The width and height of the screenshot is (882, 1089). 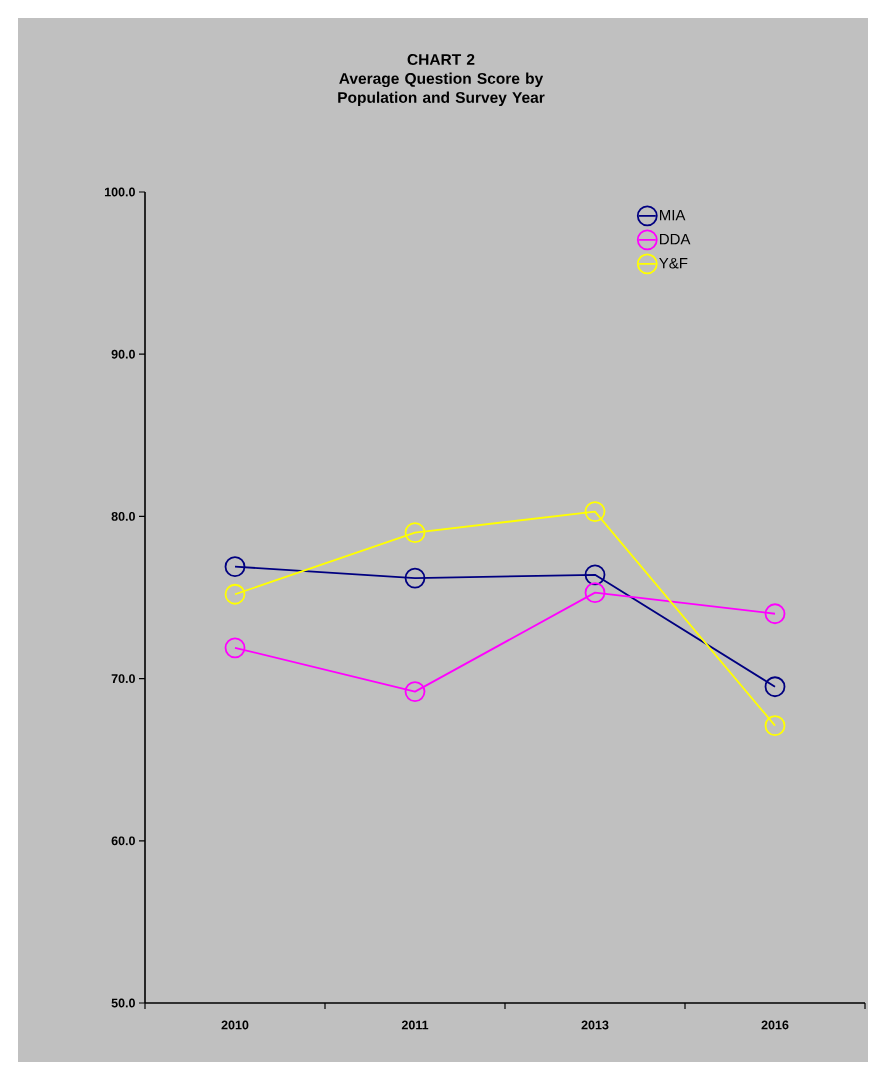 What do you see at coordinates (673, 215) in the screenshot?
I see `legend-label: MIA` at bounding box center [673, 215].